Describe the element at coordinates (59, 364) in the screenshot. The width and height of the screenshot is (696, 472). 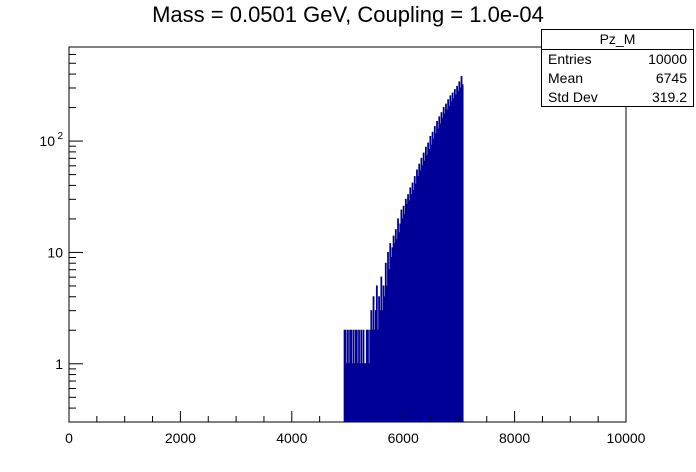
I see `y-tick-label: 1` at that location.